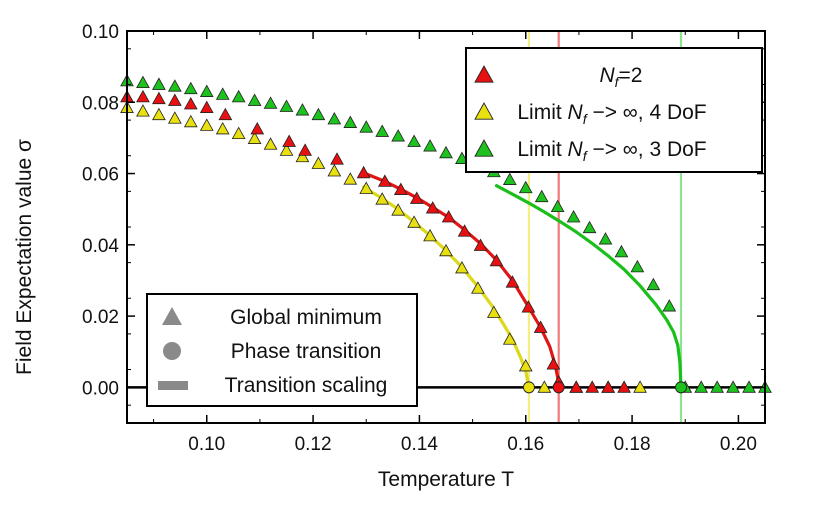  I want to click on x-tick-label-0: 0.10, so click(206, 444).